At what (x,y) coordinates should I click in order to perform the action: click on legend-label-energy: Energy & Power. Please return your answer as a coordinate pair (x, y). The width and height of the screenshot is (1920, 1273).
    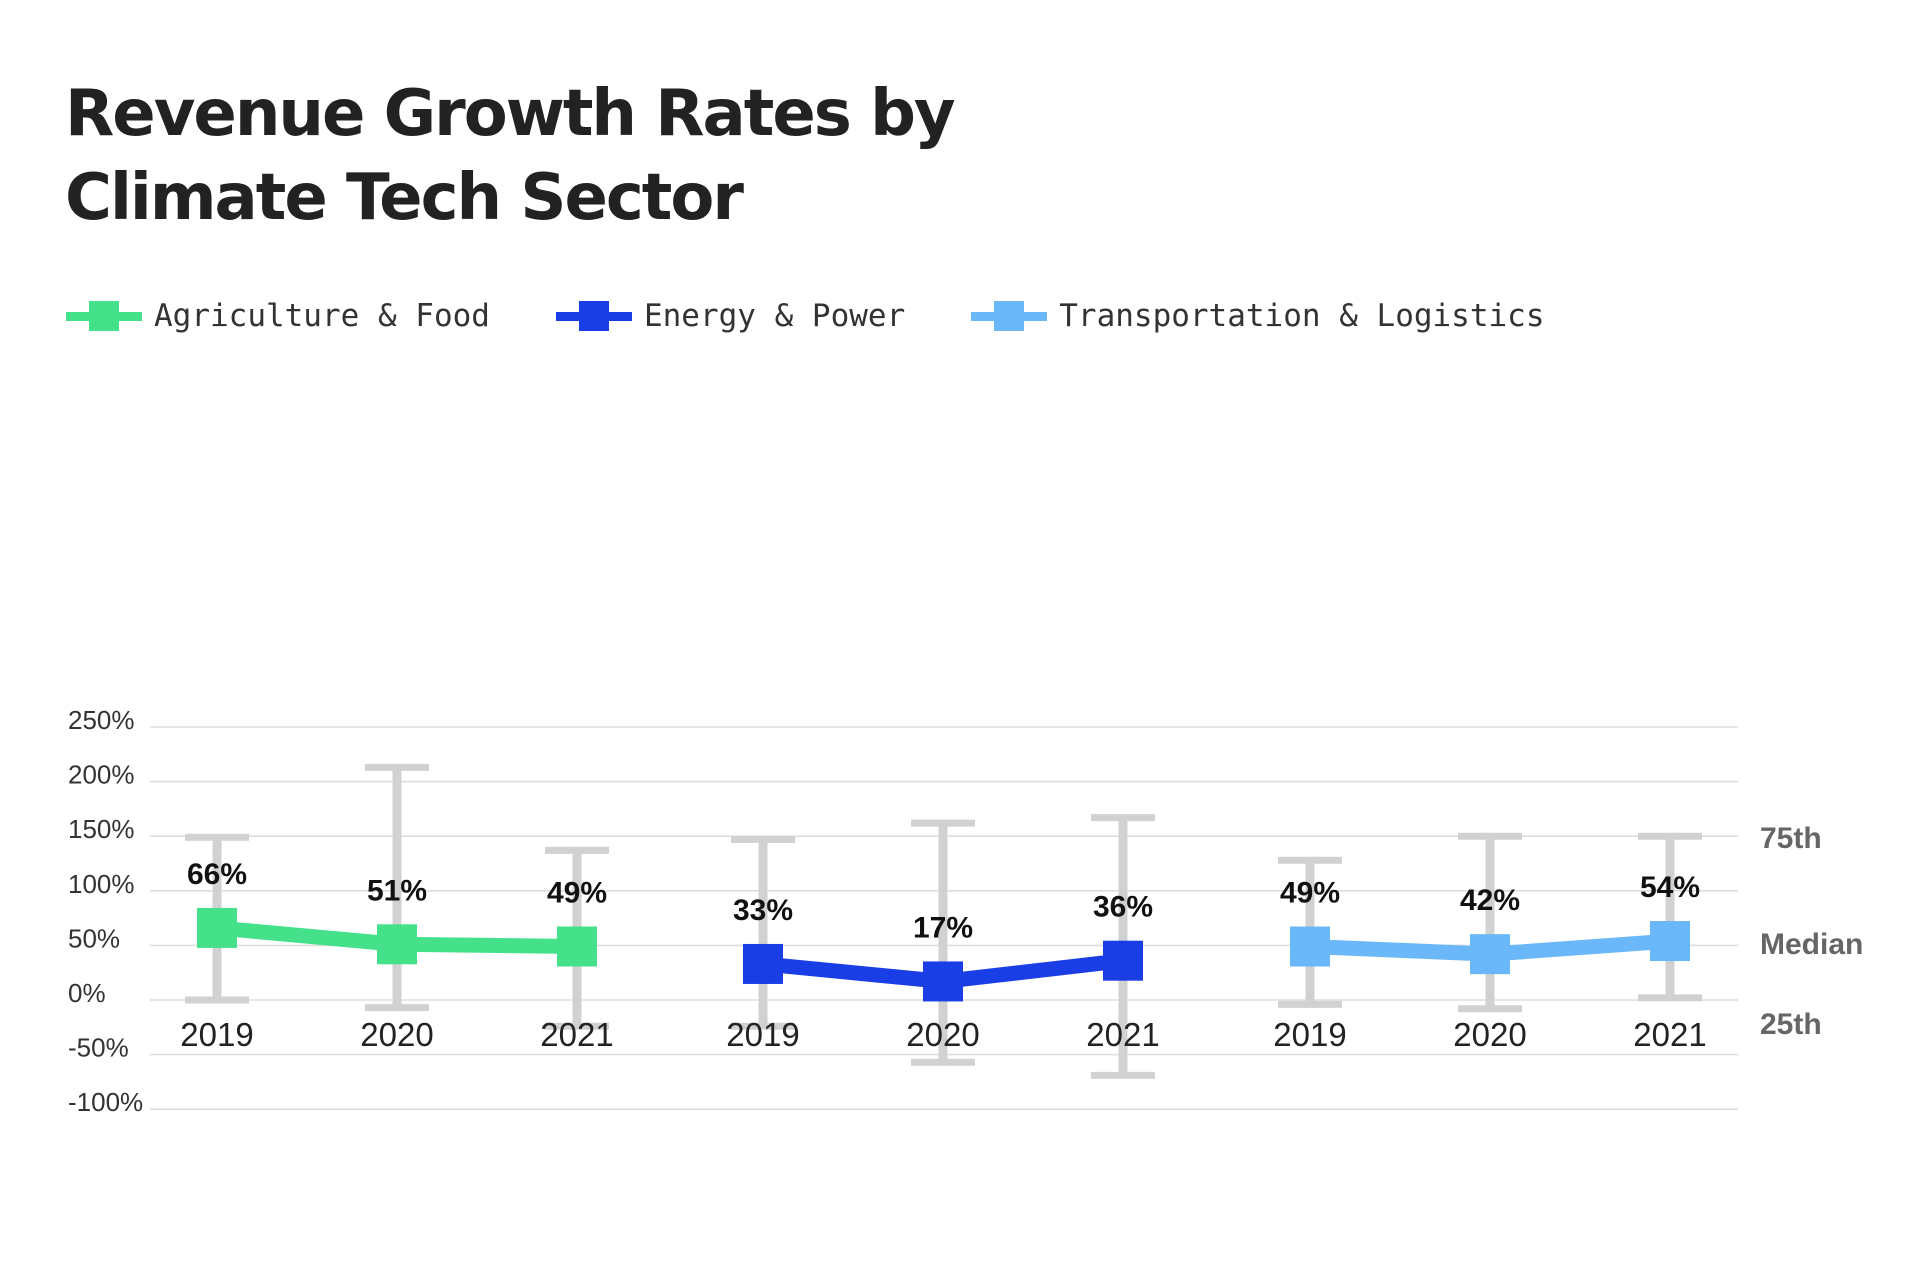
    Looking at the image, I should click on (774, 316).